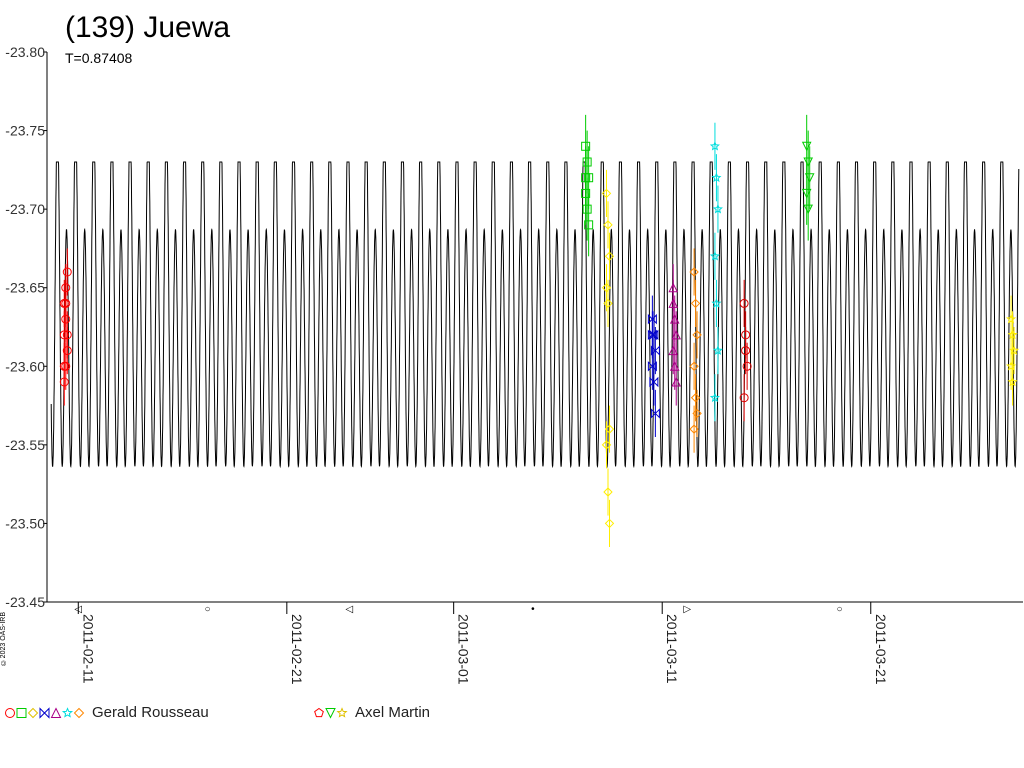 The image size is (1024, 768). What do you see at coordinates (393, 712) in the screenshot?
I see `legend-label: Axel Martin` at bounding box center [393, 712].